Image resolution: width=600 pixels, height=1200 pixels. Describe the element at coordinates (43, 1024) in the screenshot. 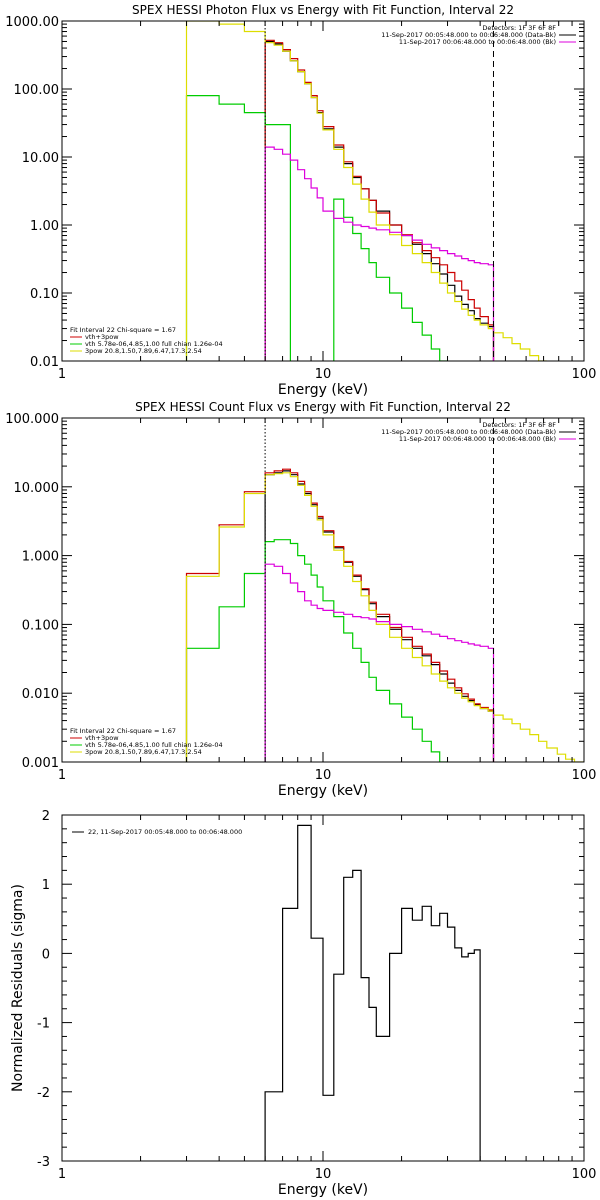

I see `y-tick-label: -1` at that location.